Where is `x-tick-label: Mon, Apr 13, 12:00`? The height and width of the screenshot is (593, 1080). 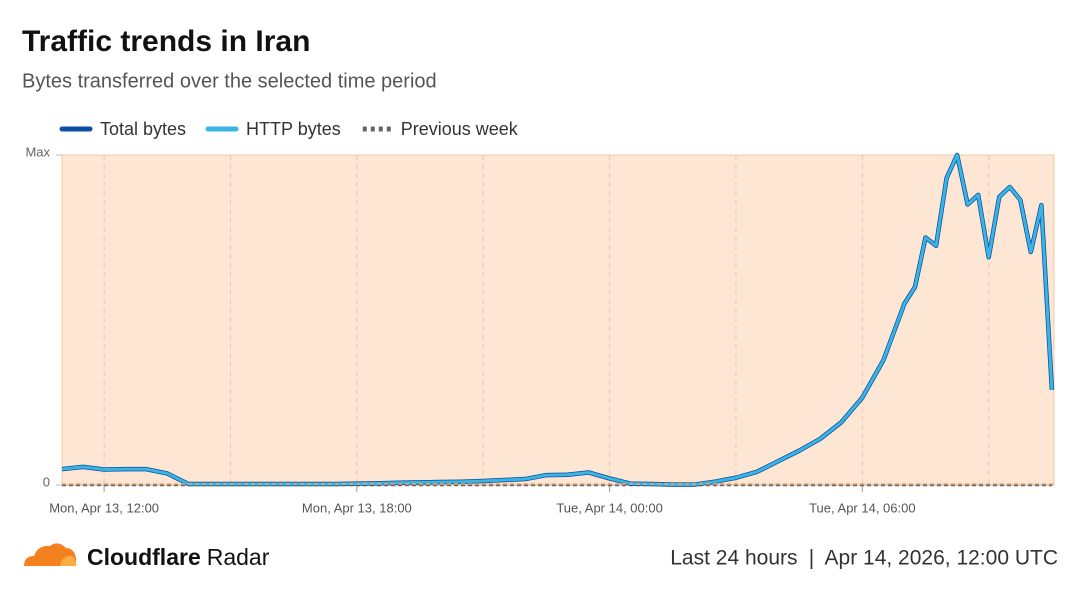
x-tick-label: Mon, Apr 13, 12:00 is located at coordinates (104, 507).